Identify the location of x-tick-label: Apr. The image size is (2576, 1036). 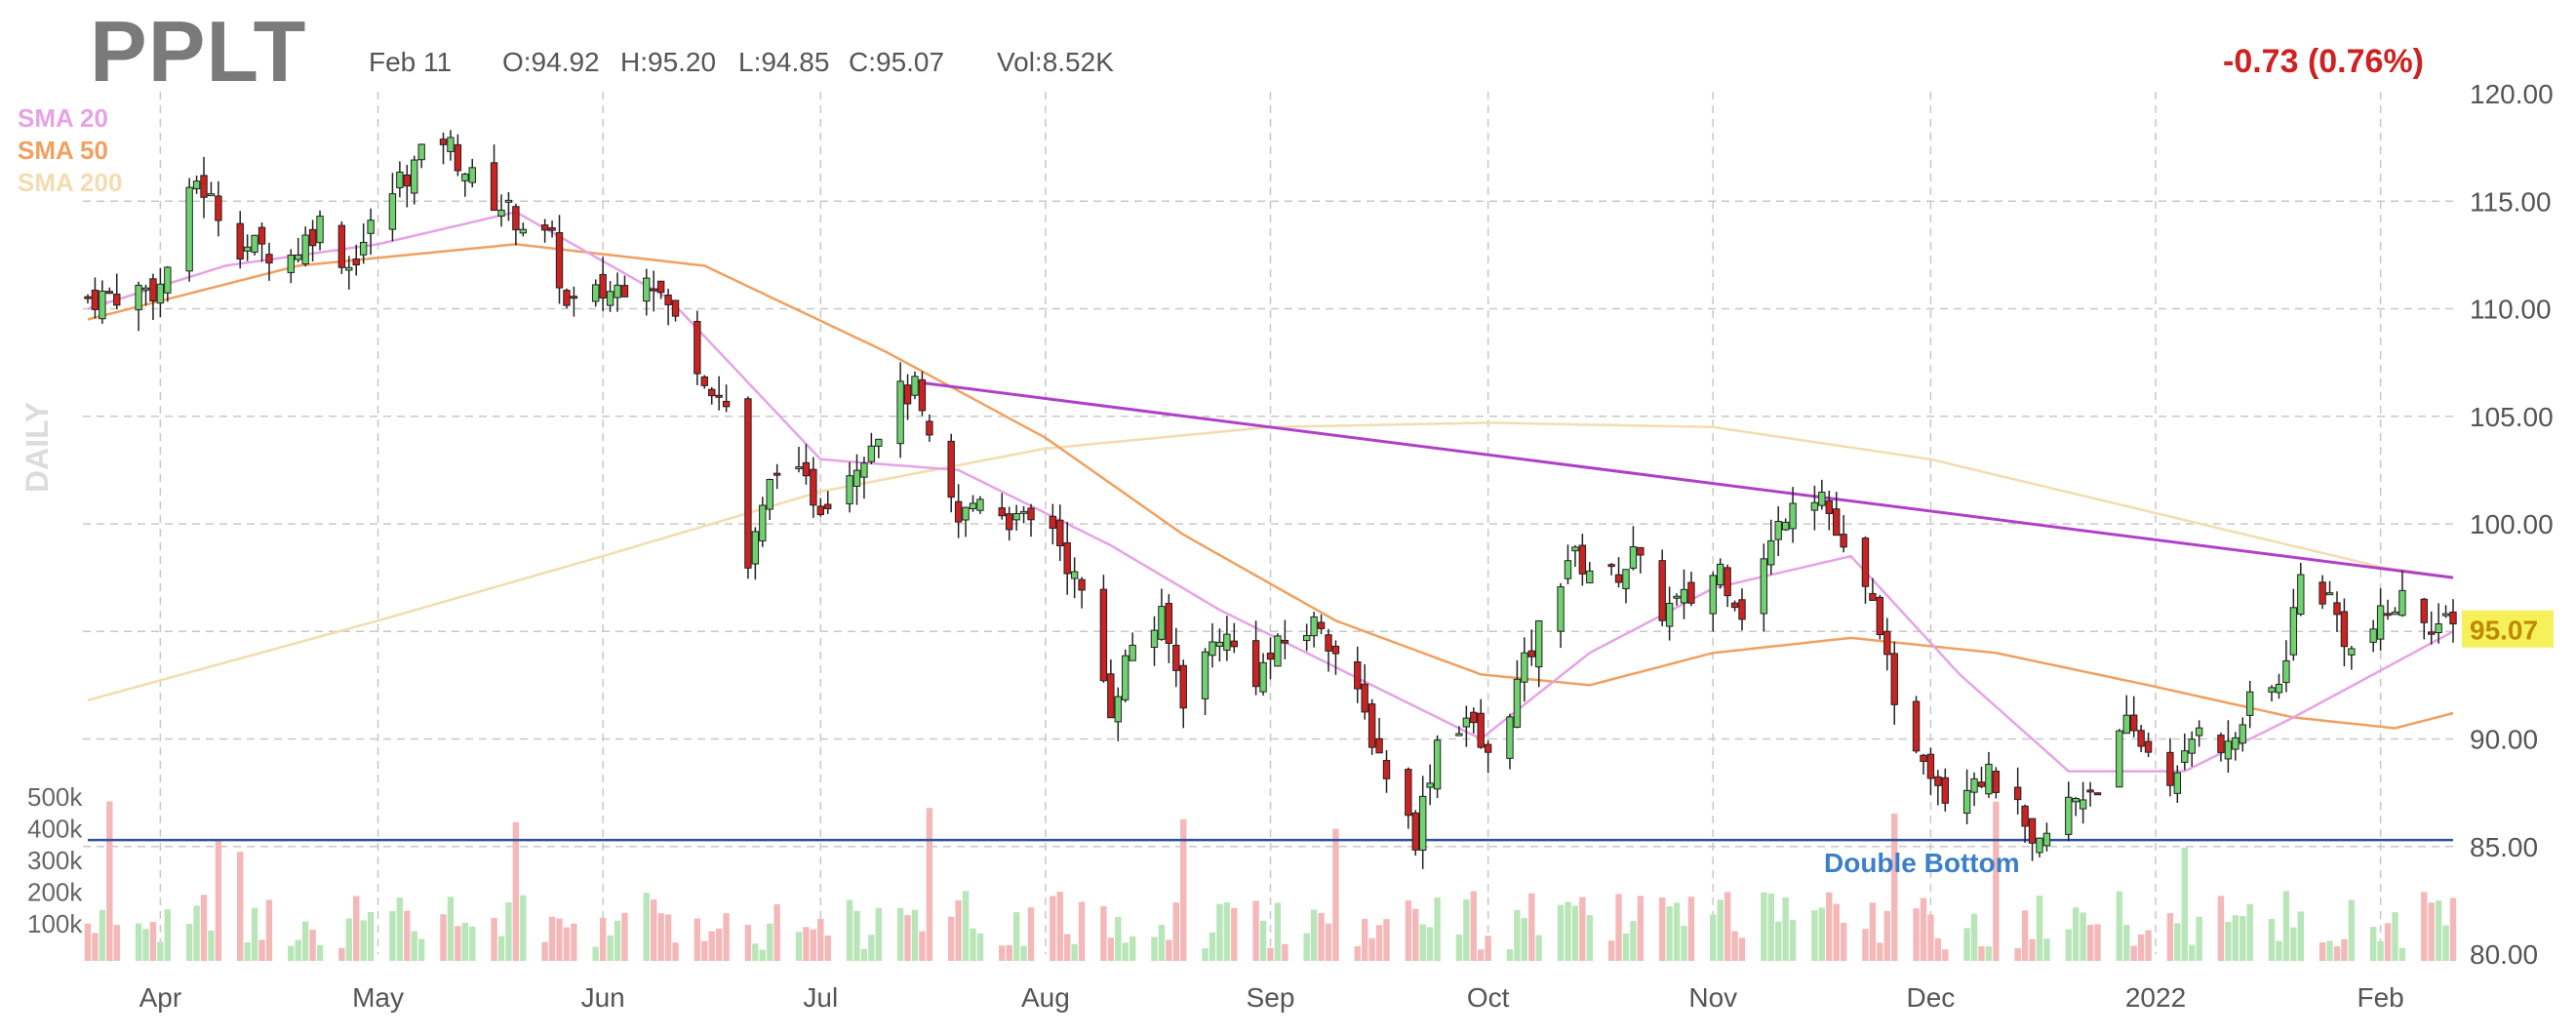
(160, 997).